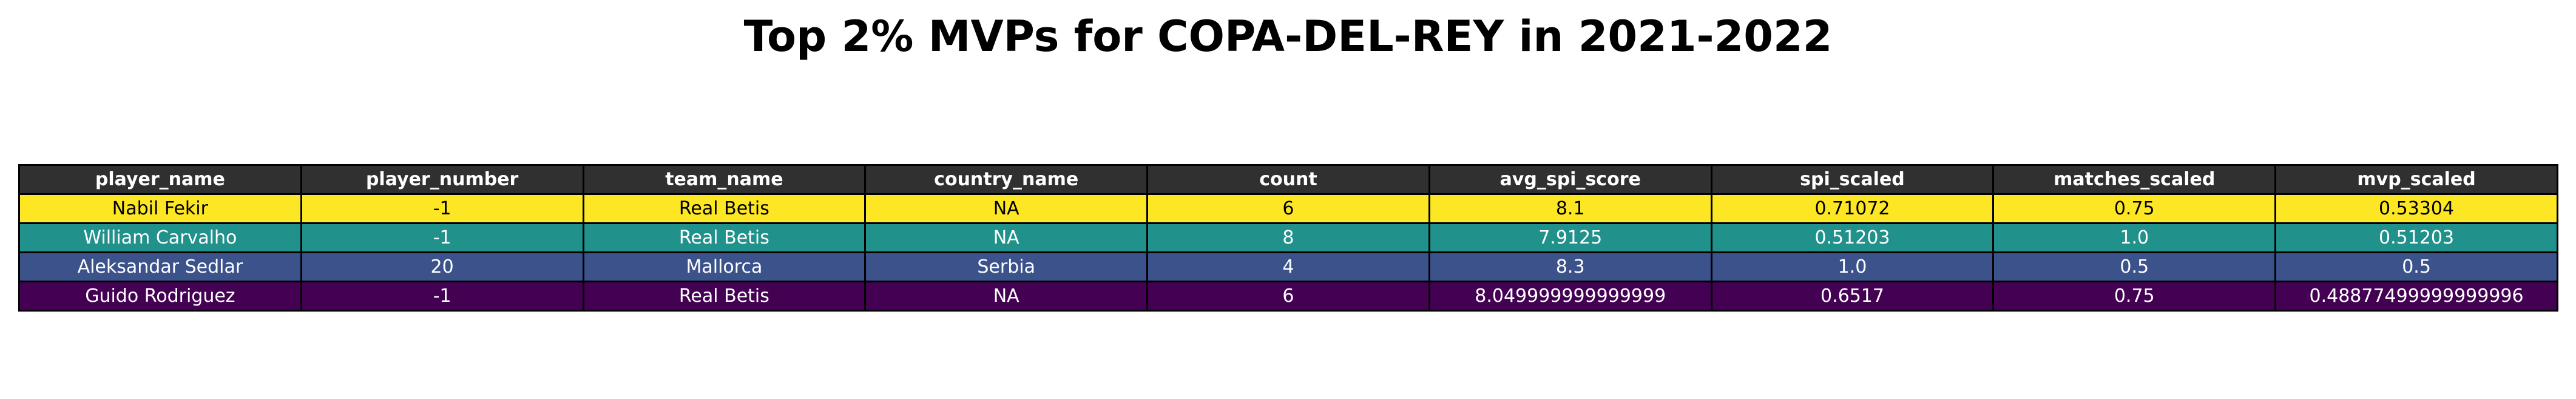  Describe the element at coordinates (724, 266) in the screenshot. I see `table-cell-team-name: Mallorca` at that location.